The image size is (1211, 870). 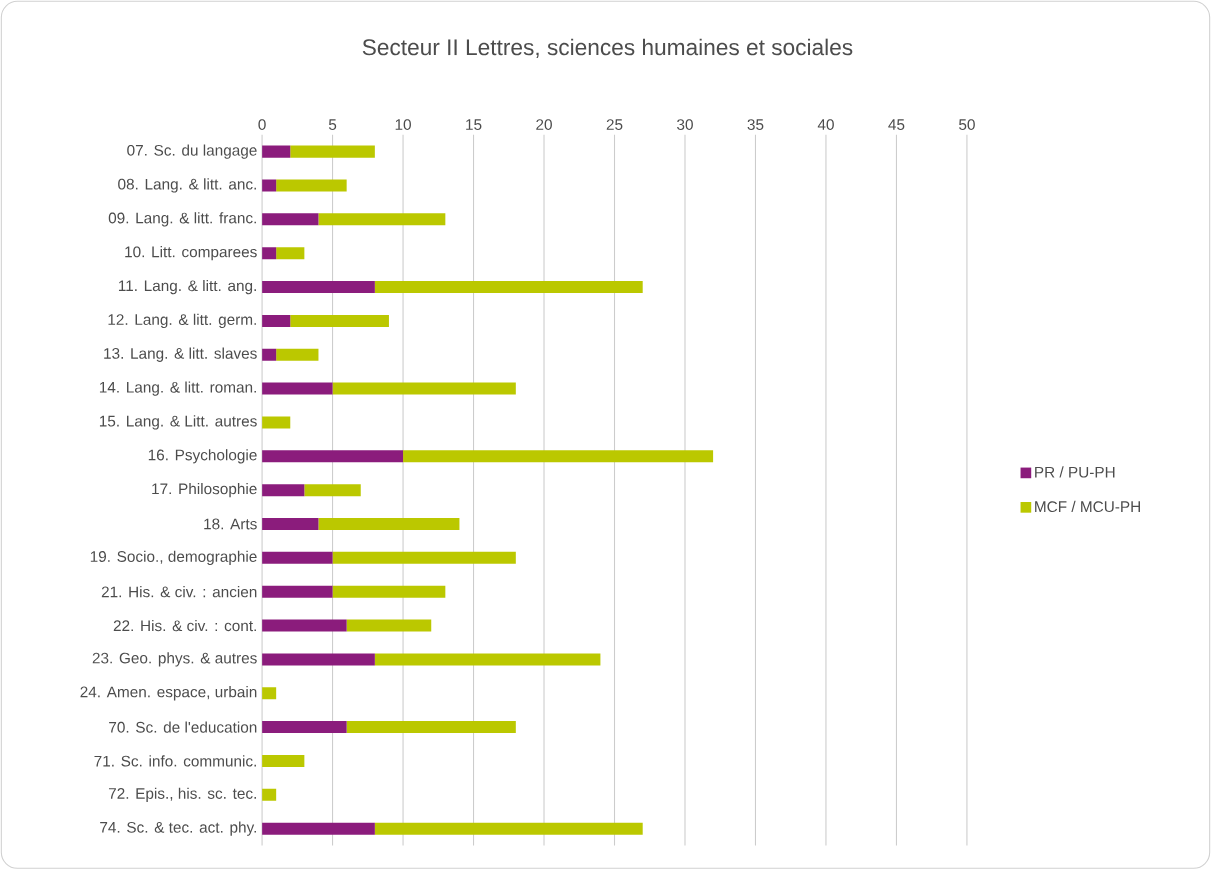 I want to click on x-tick-label: 20, so click(x=544, y=125).